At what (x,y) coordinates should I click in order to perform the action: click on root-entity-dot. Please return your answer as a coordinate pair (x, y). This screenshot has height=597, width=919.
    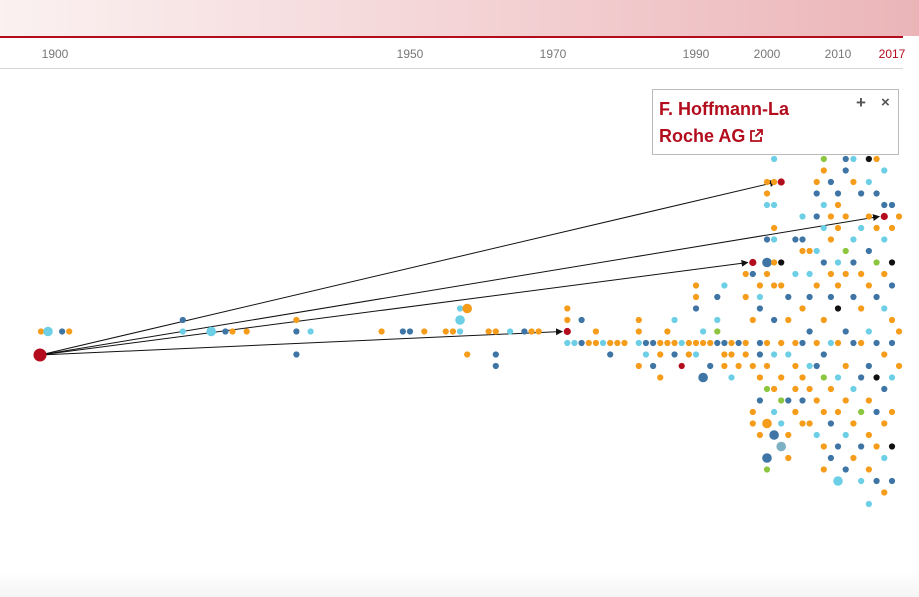
    Looking at the image, I should click on (40, 355).